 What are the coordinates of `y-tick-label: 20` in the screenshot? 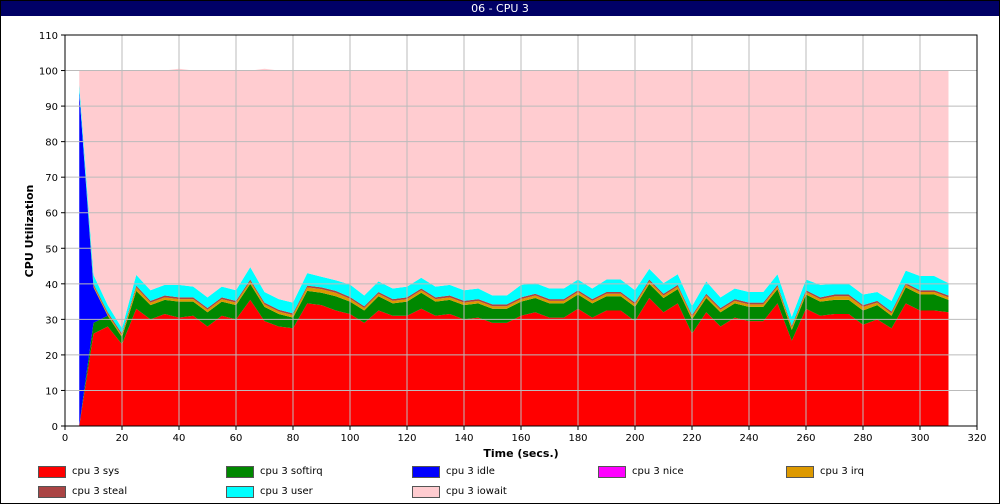 It's located at (51, 356).